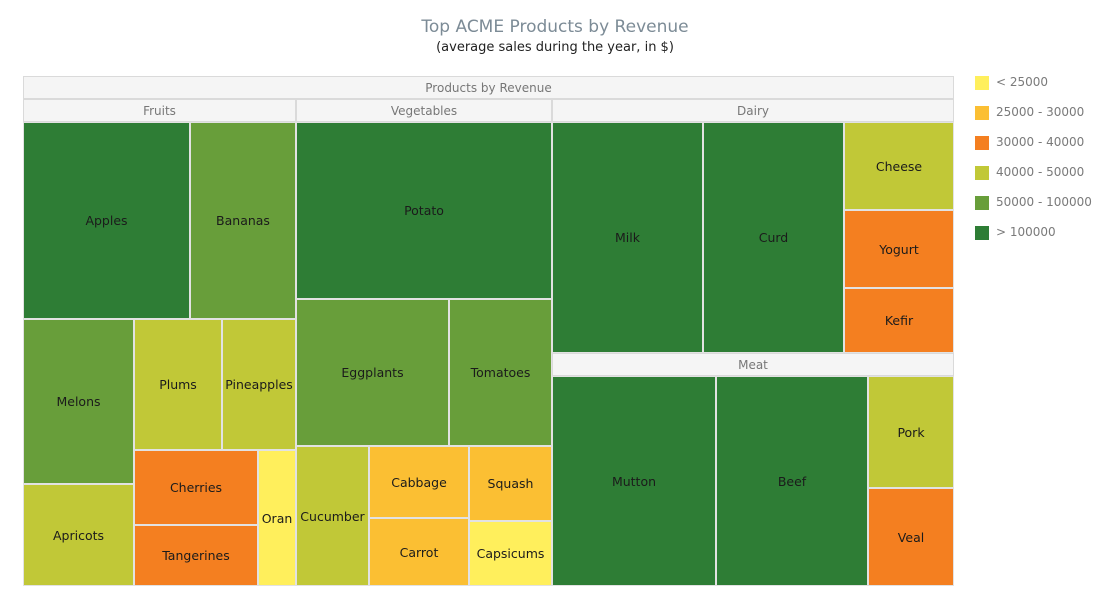  Describe the element at coordinates (424, 210) in the screenshot. I see `treemap-tile: Potato` at that location.